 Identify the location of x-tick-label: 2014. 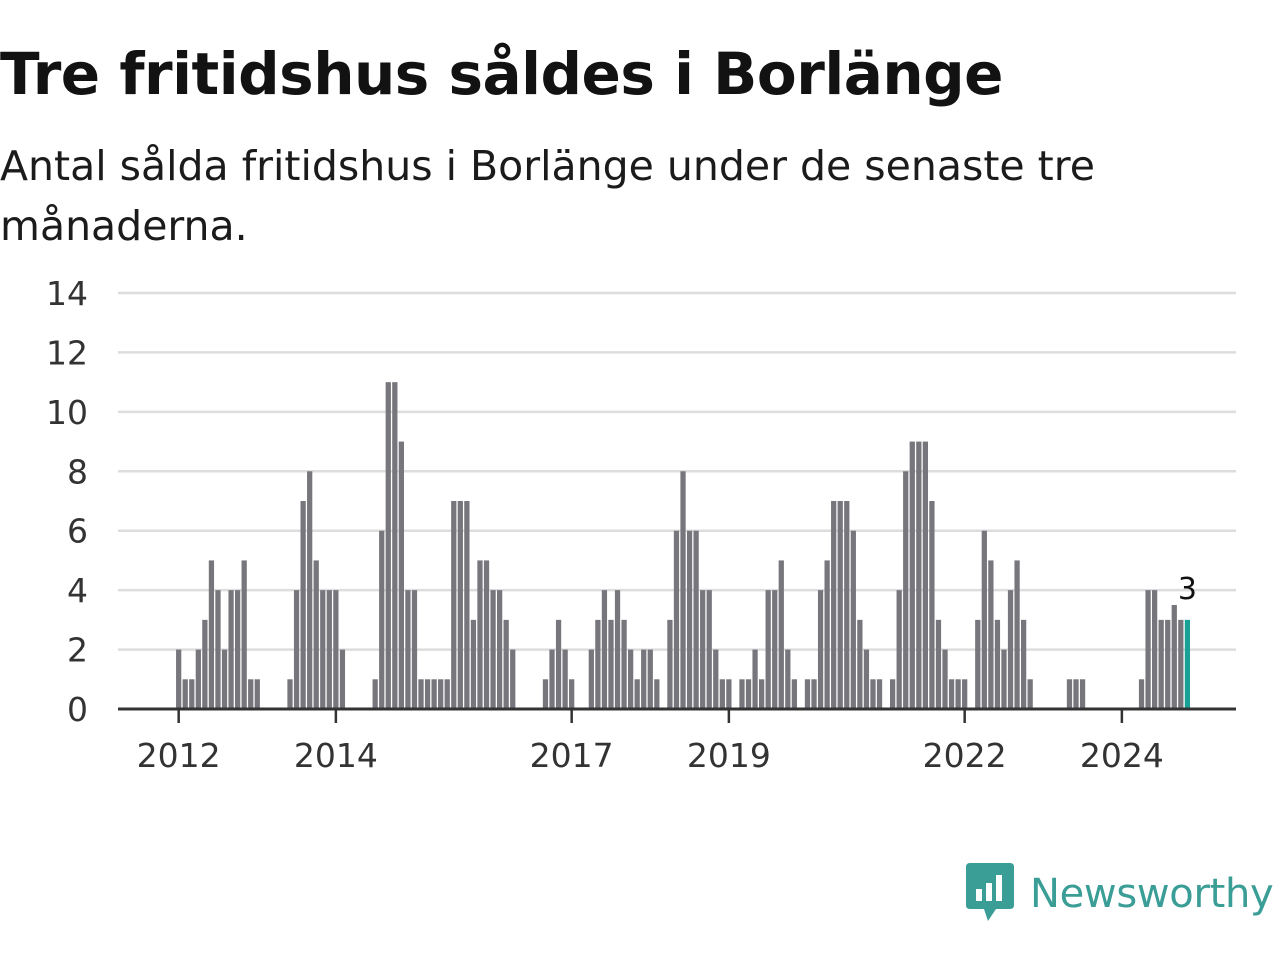
(336, 755).